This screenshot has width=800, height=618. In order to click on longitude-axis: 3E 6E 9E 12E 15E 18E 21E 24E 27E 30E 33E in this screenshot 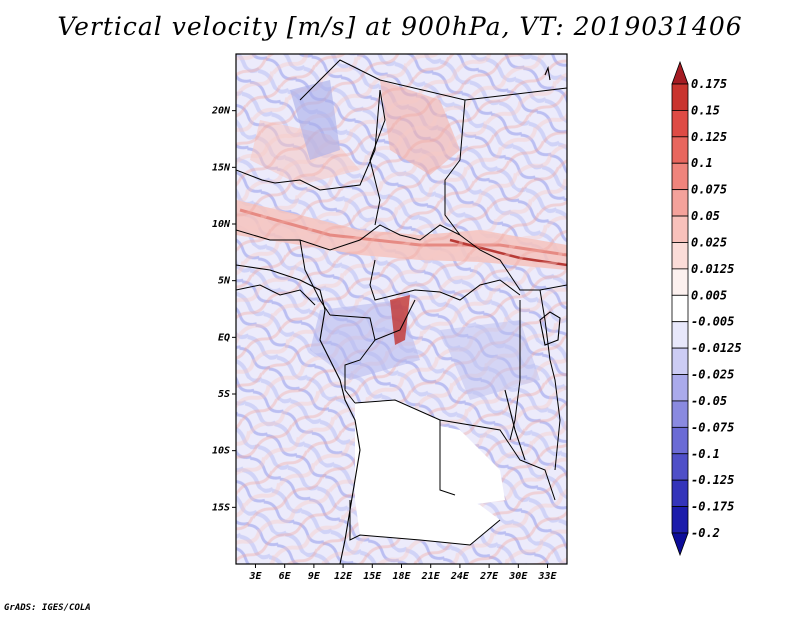, I will do `click(403, 573)`.